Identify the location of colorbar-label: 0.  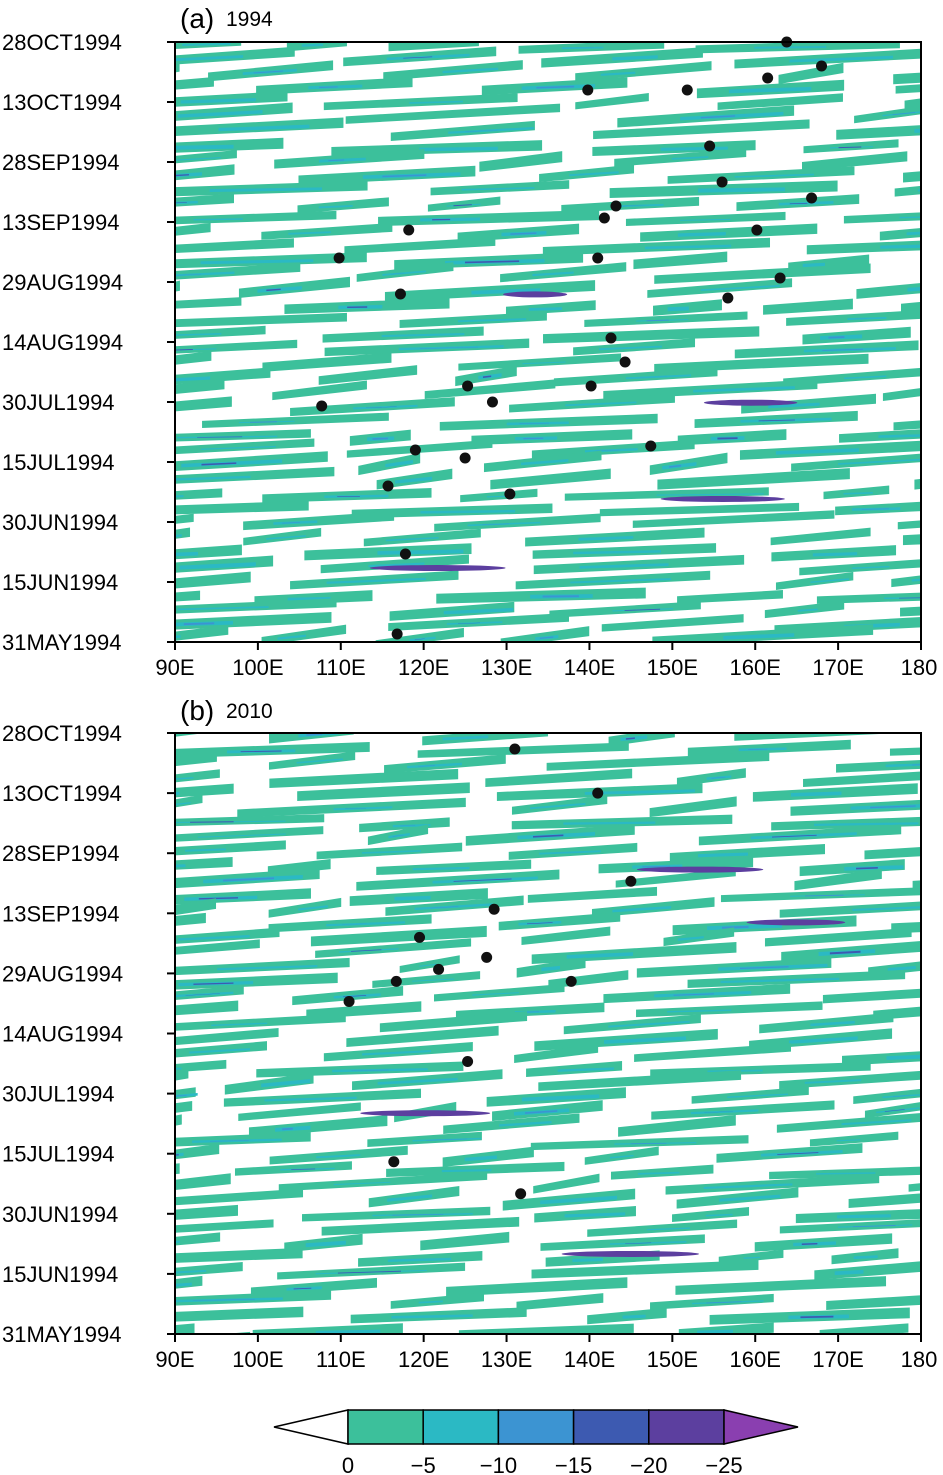
(348, 1464).